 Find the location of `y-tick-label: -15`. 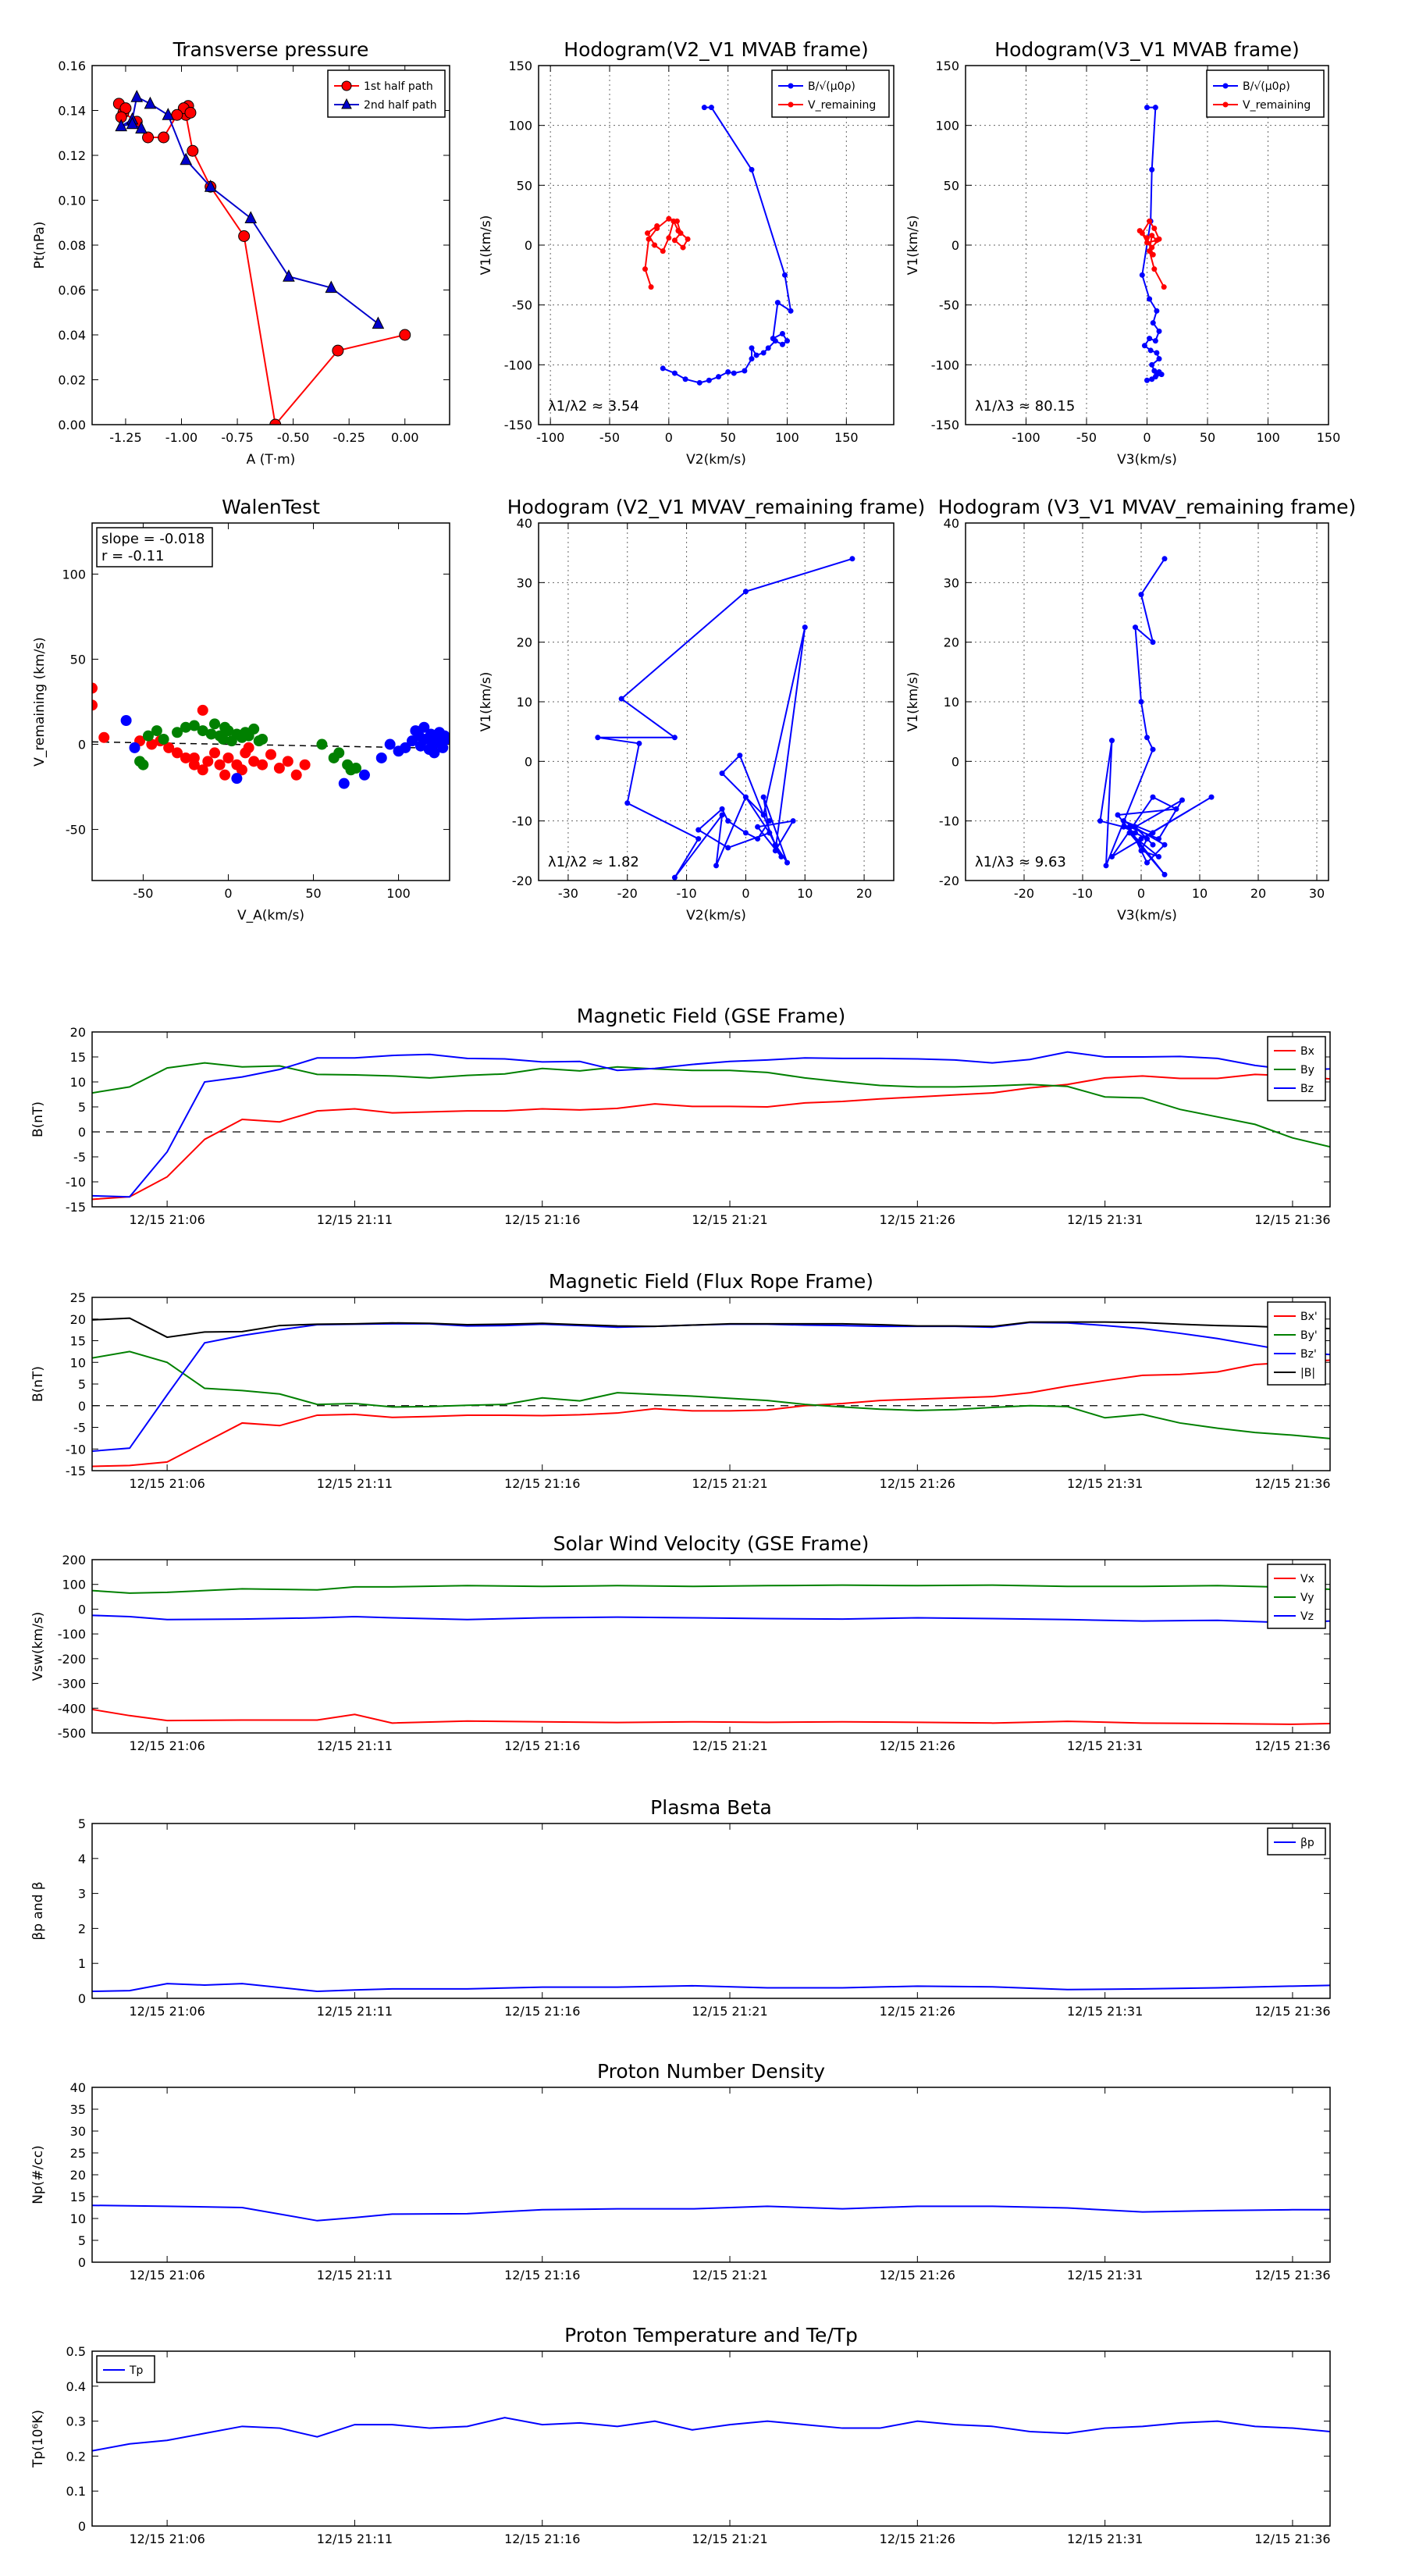

y-tick-label: -15 is located at coordinates (76, 1471).